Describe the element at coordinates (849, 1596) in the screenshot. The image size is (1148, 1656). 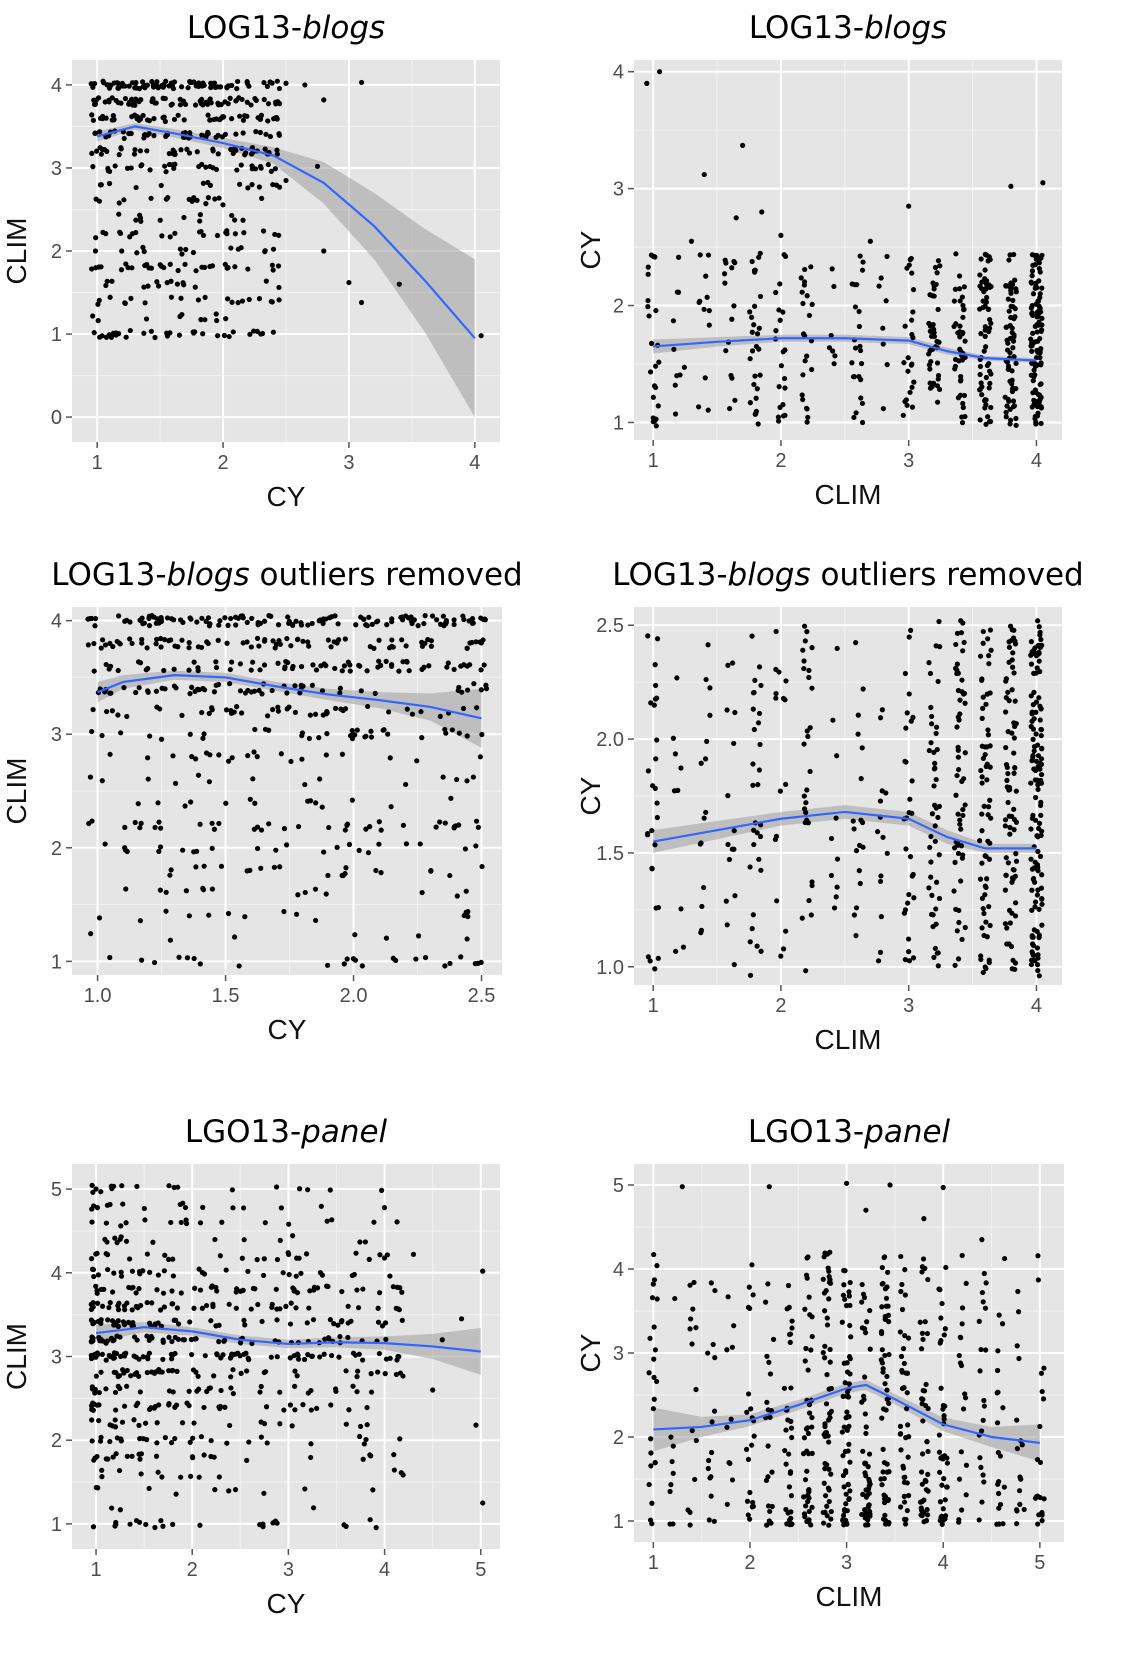
I see `x-axis-label: CLIM` at that location.